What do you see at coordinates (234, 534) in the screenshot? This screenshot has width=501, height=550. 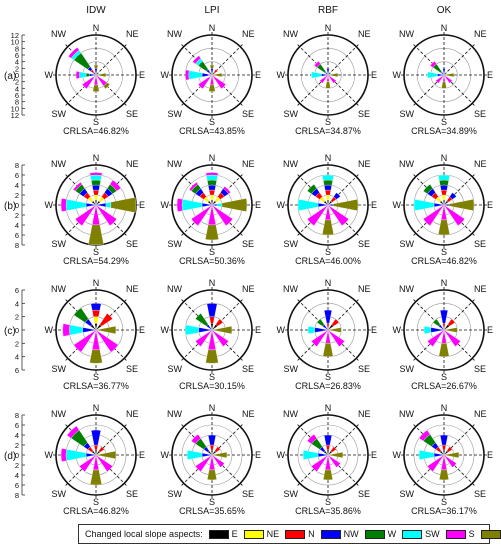 I see `legend-label: E` at bounding box center [234, 534].